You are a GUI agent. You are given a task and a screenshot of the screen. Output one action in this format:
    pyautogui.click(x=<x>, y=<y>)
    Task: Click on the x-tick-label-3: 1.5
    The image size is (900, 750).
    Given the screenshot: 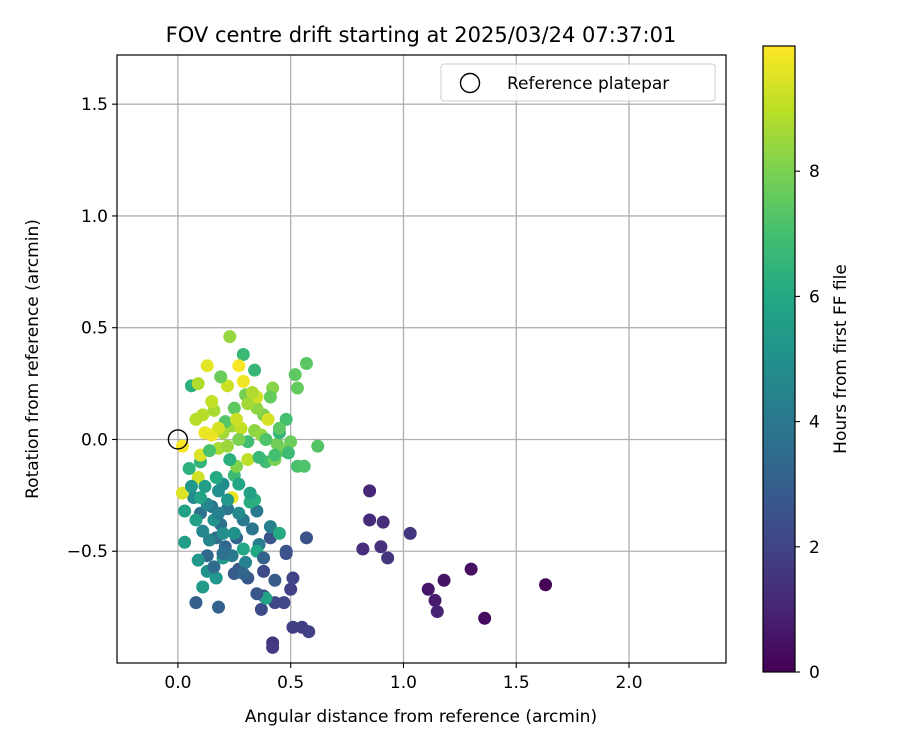 What is the action you would take?
    pyautogui.click(x=516, y=683)
    